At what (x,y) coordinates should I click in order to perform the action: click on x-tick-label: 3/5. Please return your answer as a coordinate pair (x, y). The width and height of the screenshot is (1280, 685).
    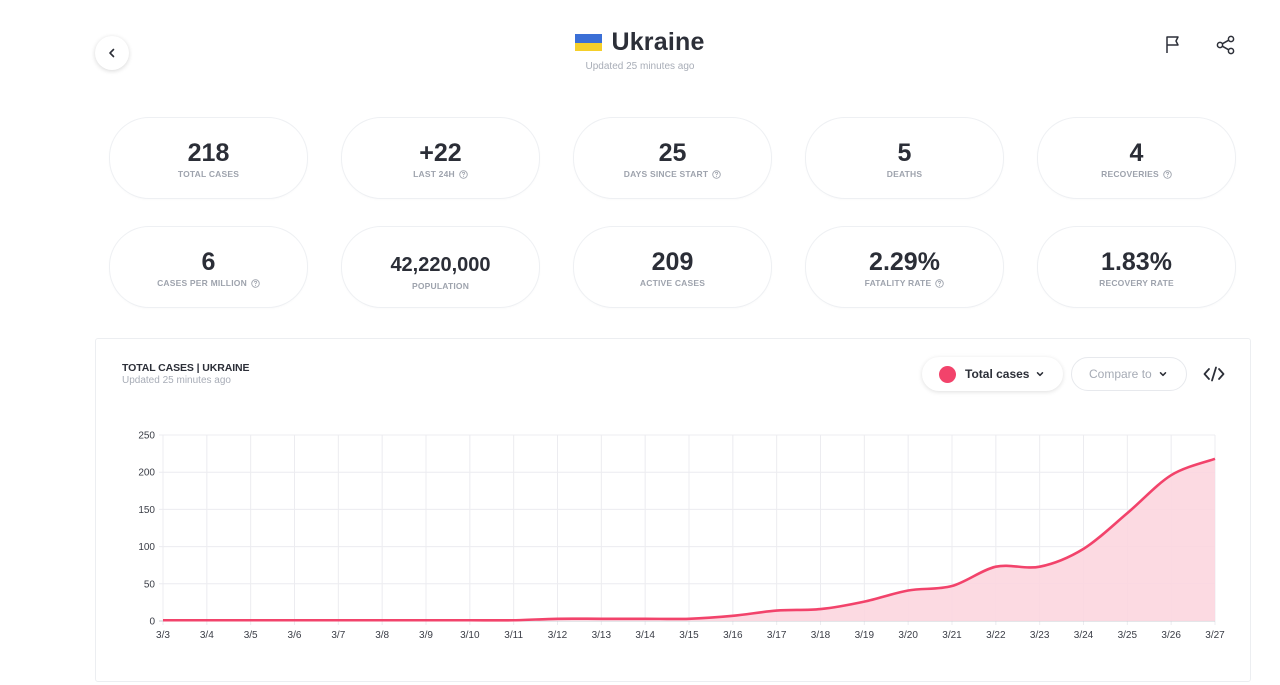
    Looking at the image, I should click on (251, 635).